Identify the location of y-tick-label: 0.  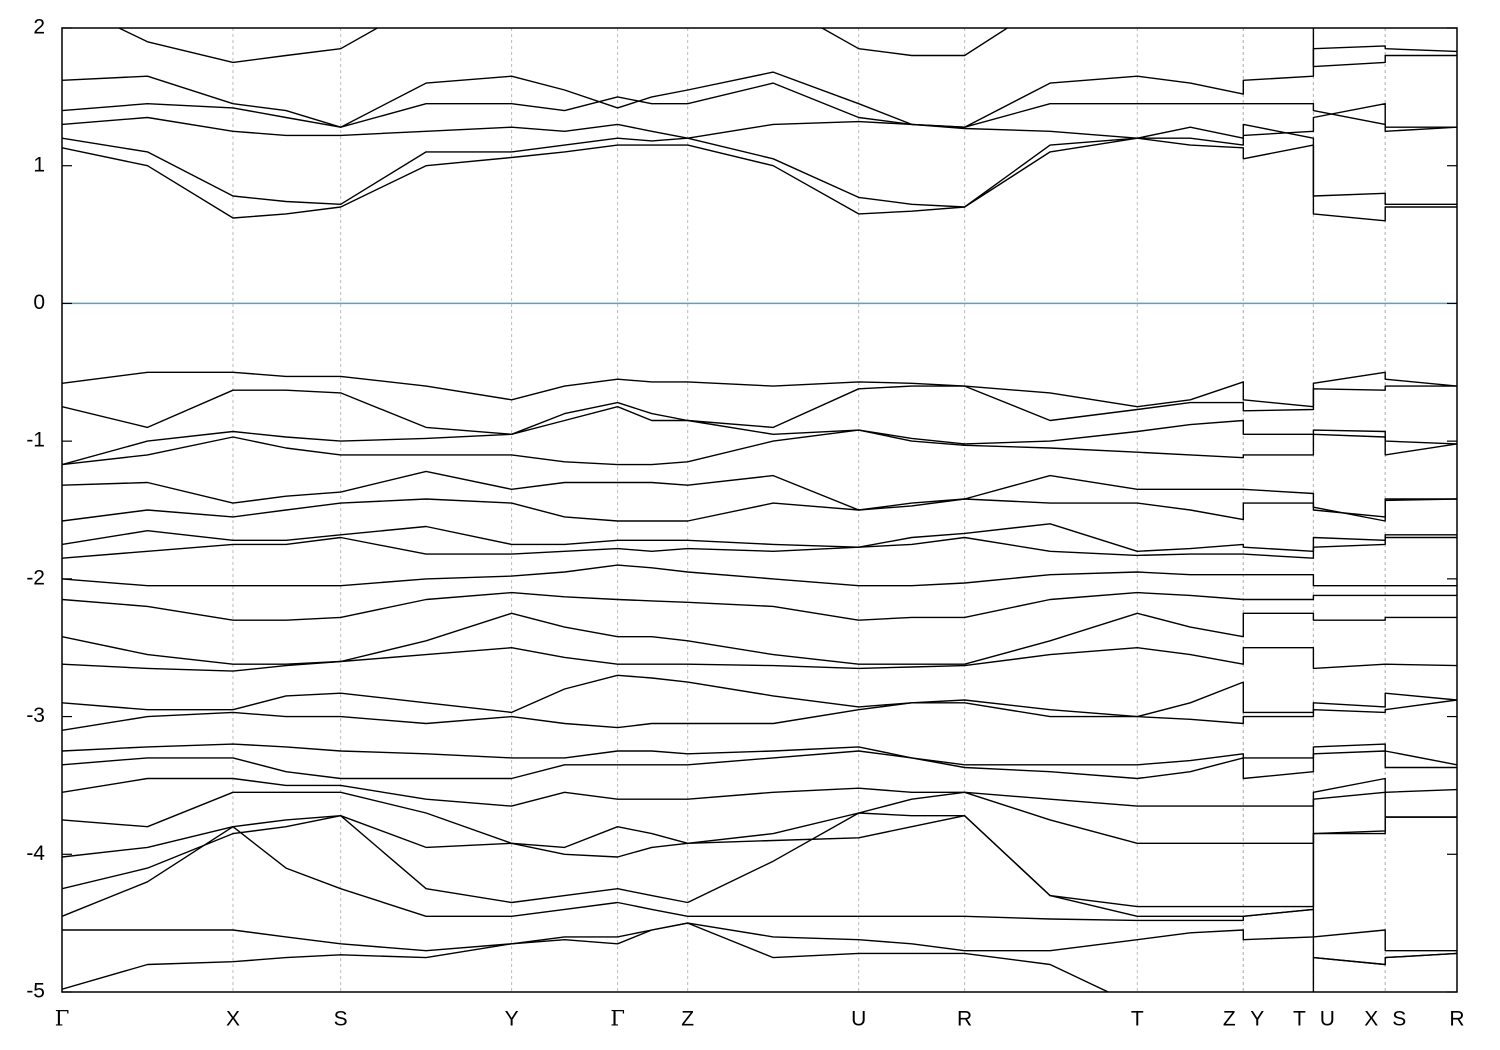
(39, 302).